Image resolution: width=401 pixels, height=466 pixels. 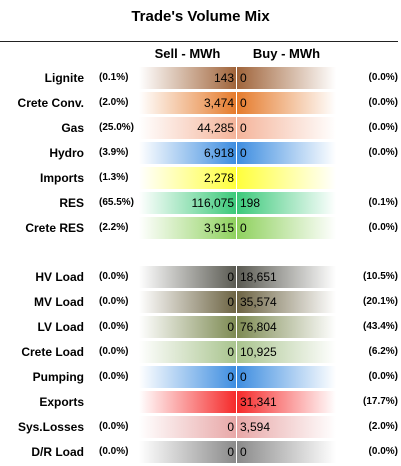 I want to click on chart-title: Trade's Volume Mix, so click(x=200, y=16).